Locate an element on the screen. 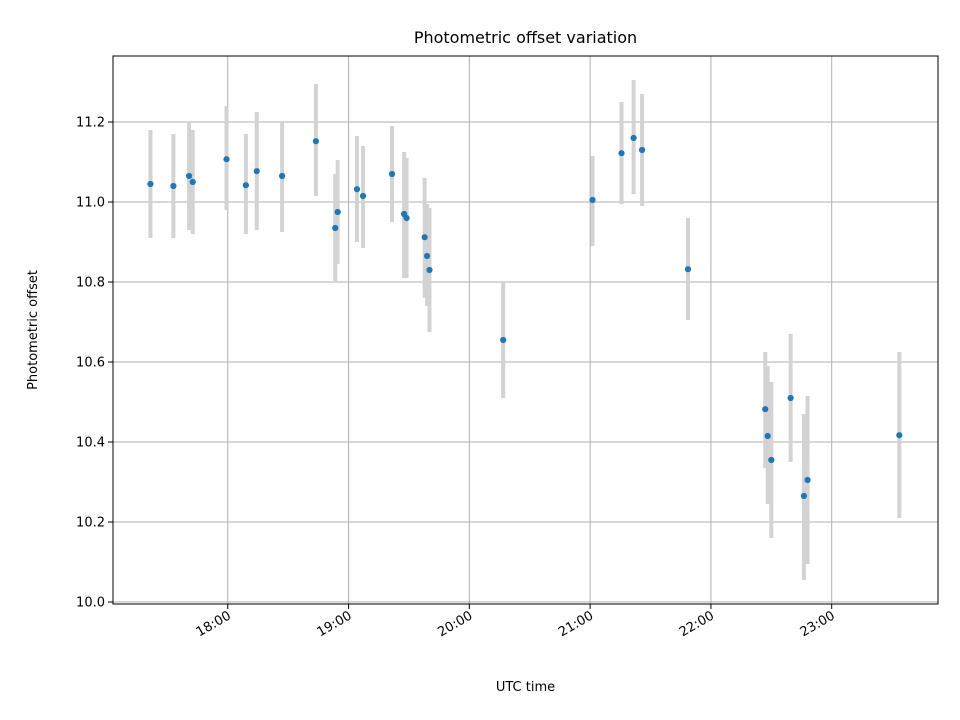 This screenshot has height=720, width=960. x-tick-label: 19:00 is located at coordinates (335, 624).